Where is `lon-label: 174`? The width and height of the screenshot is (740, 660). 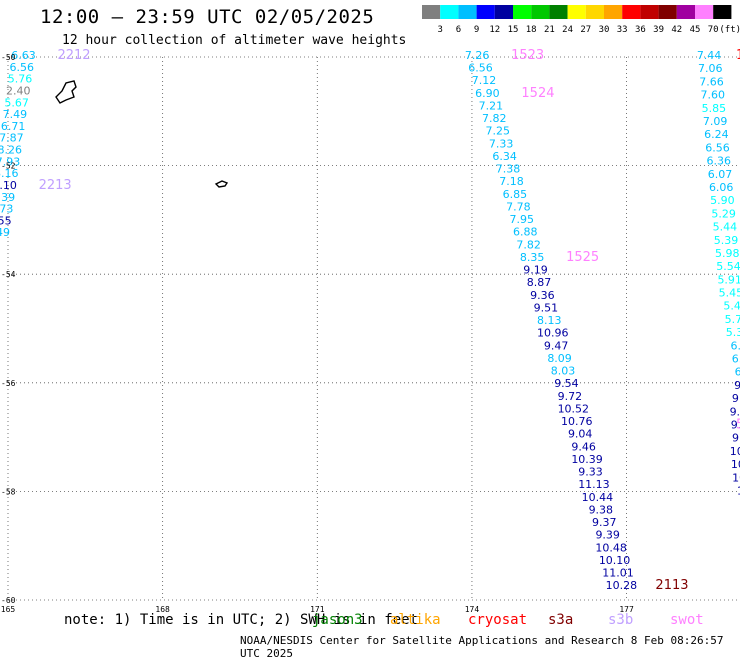 lon-label: 174 is located at coordinates (472, 609).